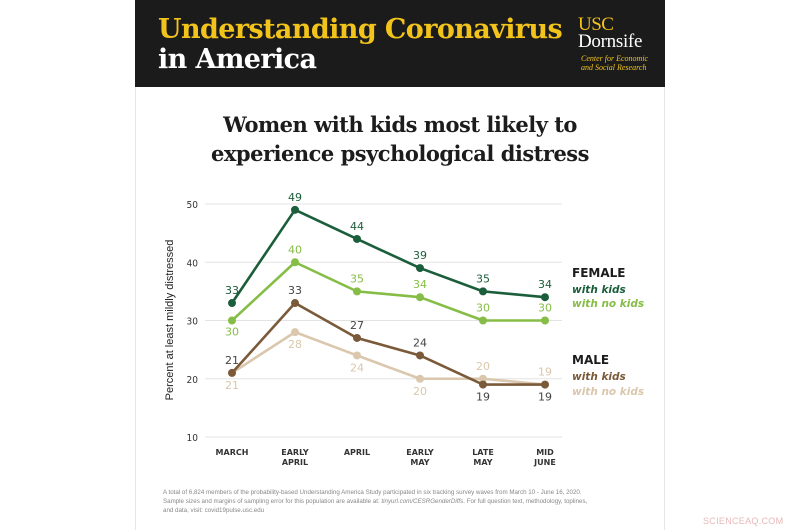 The width and height of the screenshot is (800, 530). Describe the element at coordinates (295, 344) in the screenshot. I see `data-label: 28` at that location.